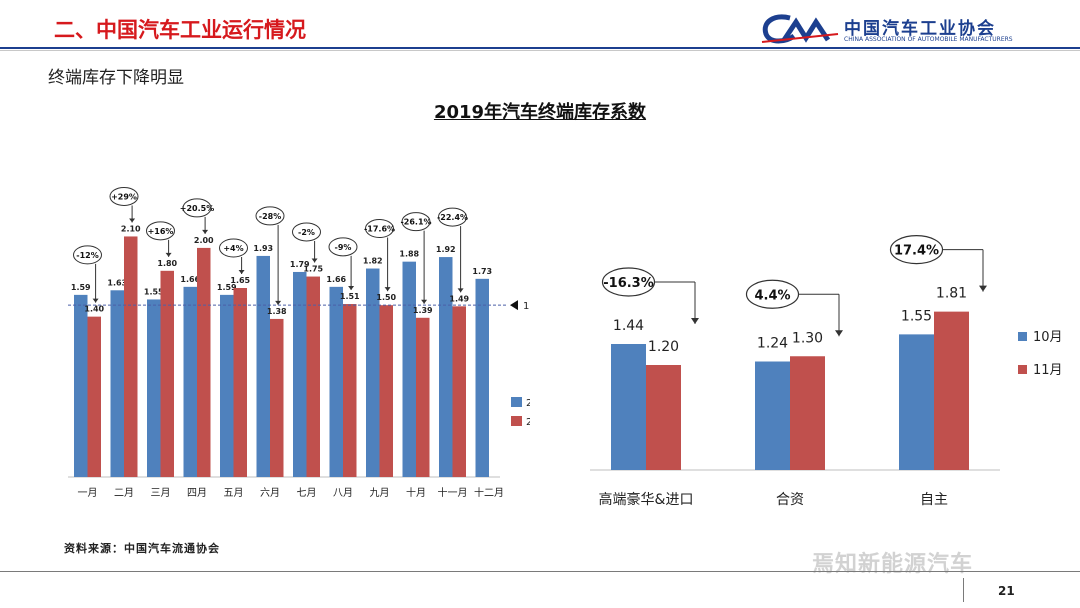 The height and width of the screenshot is (608, 1080). I want to click on change-label: -9%, so click(343, 247).